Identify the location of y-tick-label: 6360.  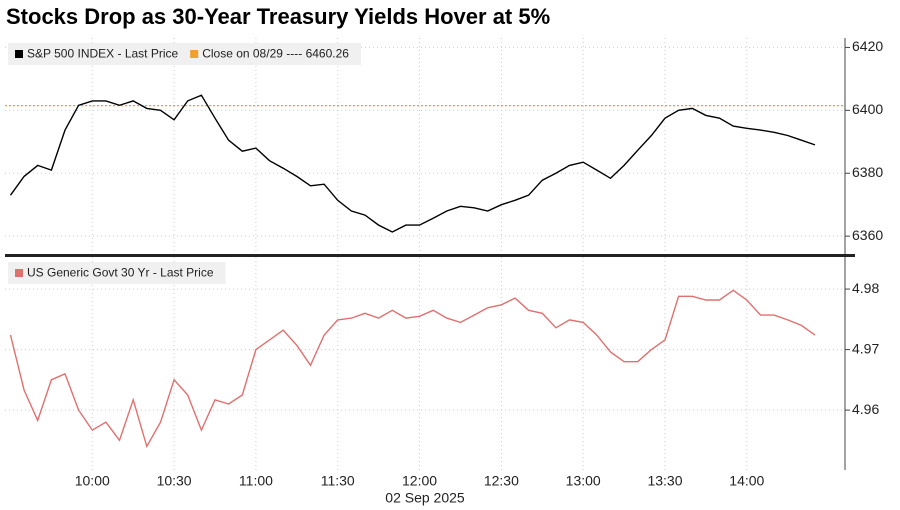
(867, 235).